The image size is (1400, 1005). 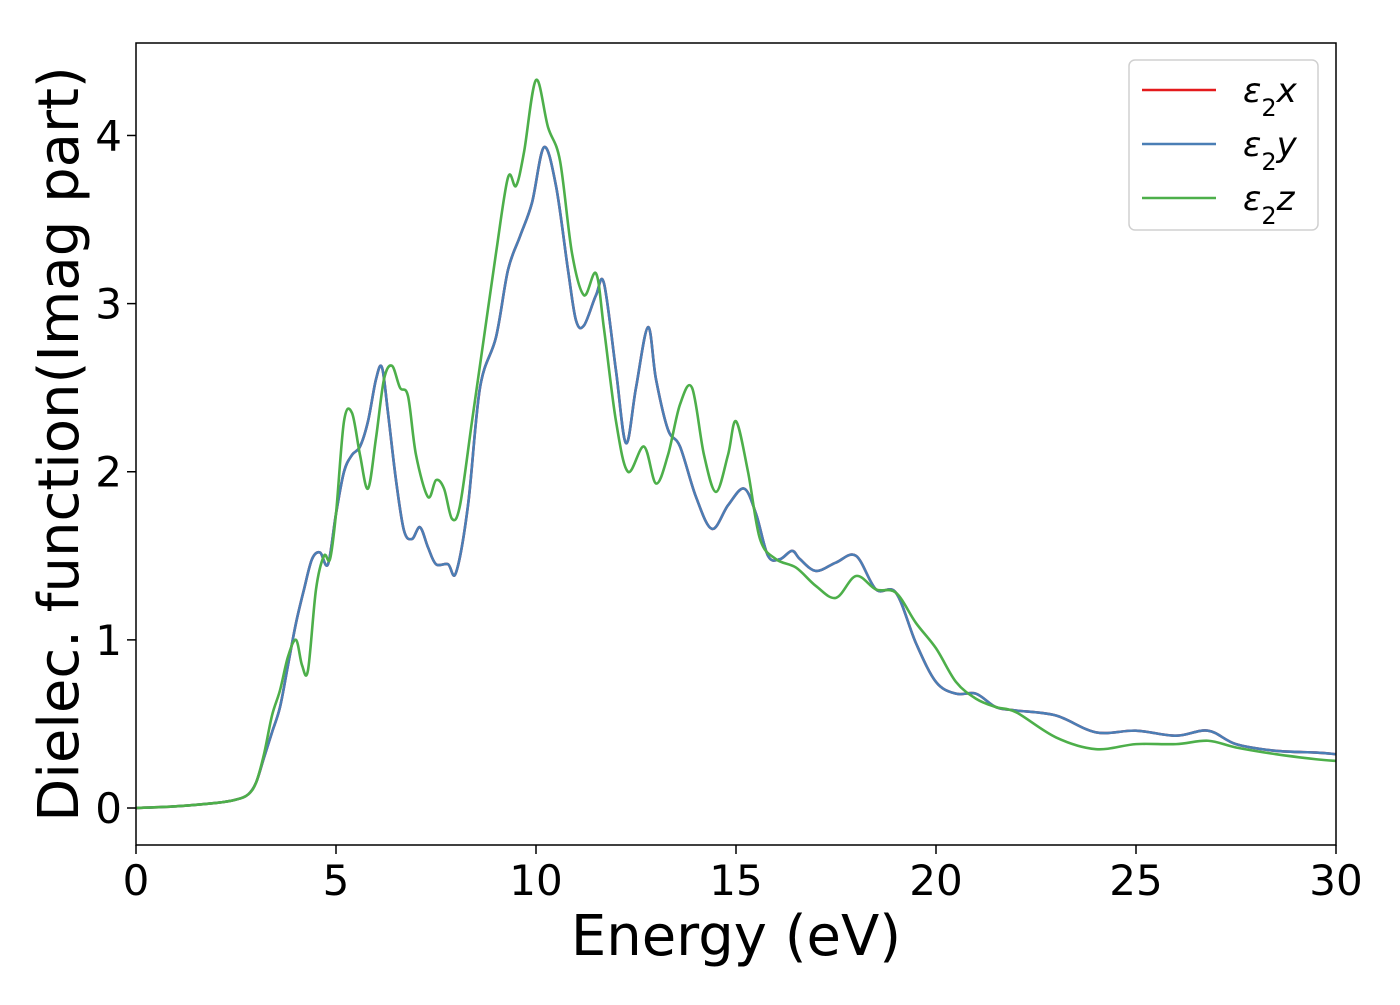 I want to click on legend-label-suffix: y, so click(x=1287, y=145).